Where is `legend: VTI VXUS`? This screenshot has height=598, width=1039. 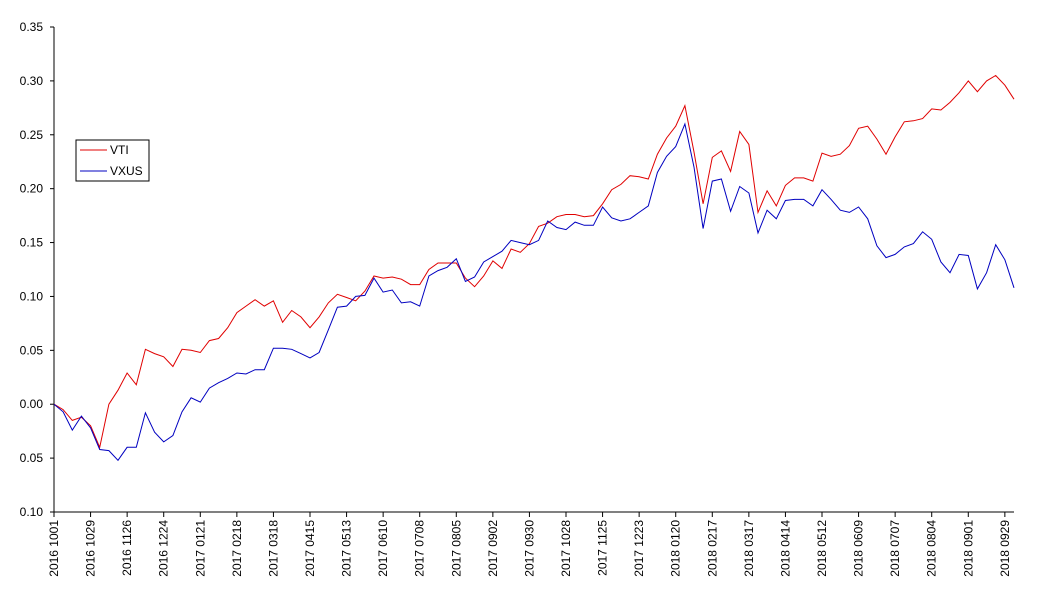
legend: VTI VXUS is located at coordinates (112, 160).